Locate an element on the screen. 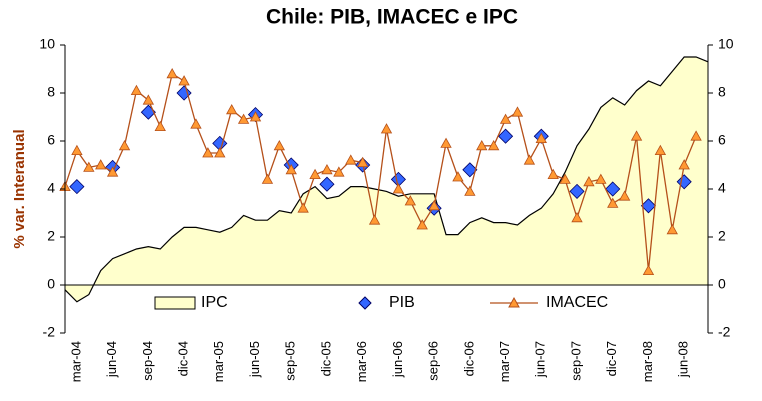  y-axis-label: % var. Interanual is located at coordinates (19, 188).